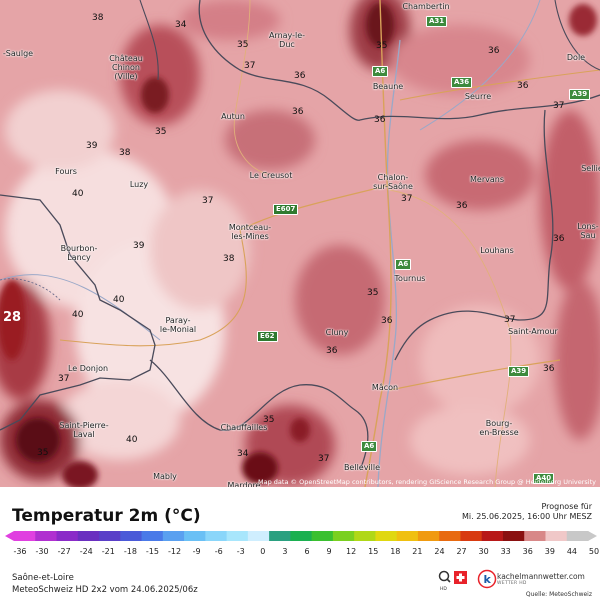 This screenshot has width=600, height=600. I want to click on place-label: Cluny, so click(337, 332).